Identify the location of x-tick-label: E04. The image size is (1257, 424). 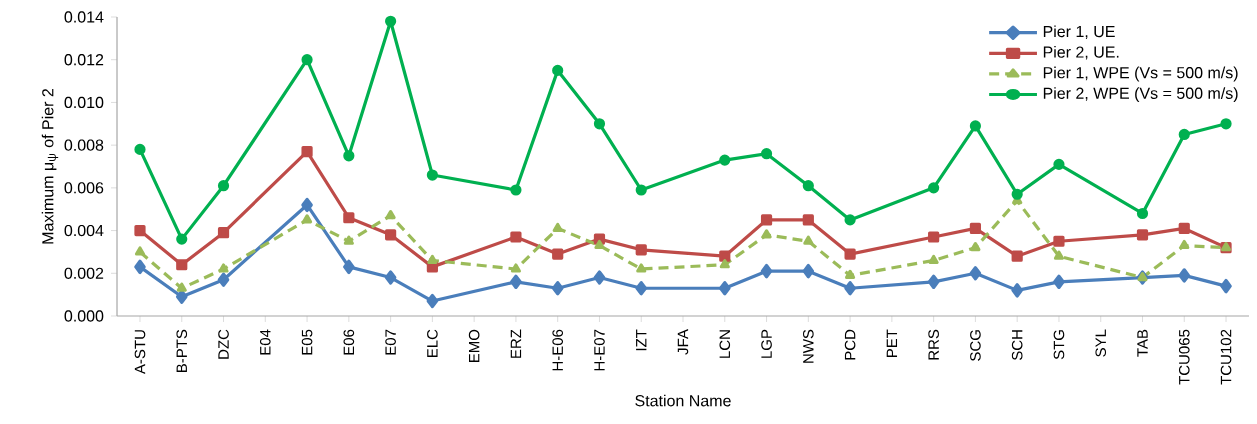
(265, 342).